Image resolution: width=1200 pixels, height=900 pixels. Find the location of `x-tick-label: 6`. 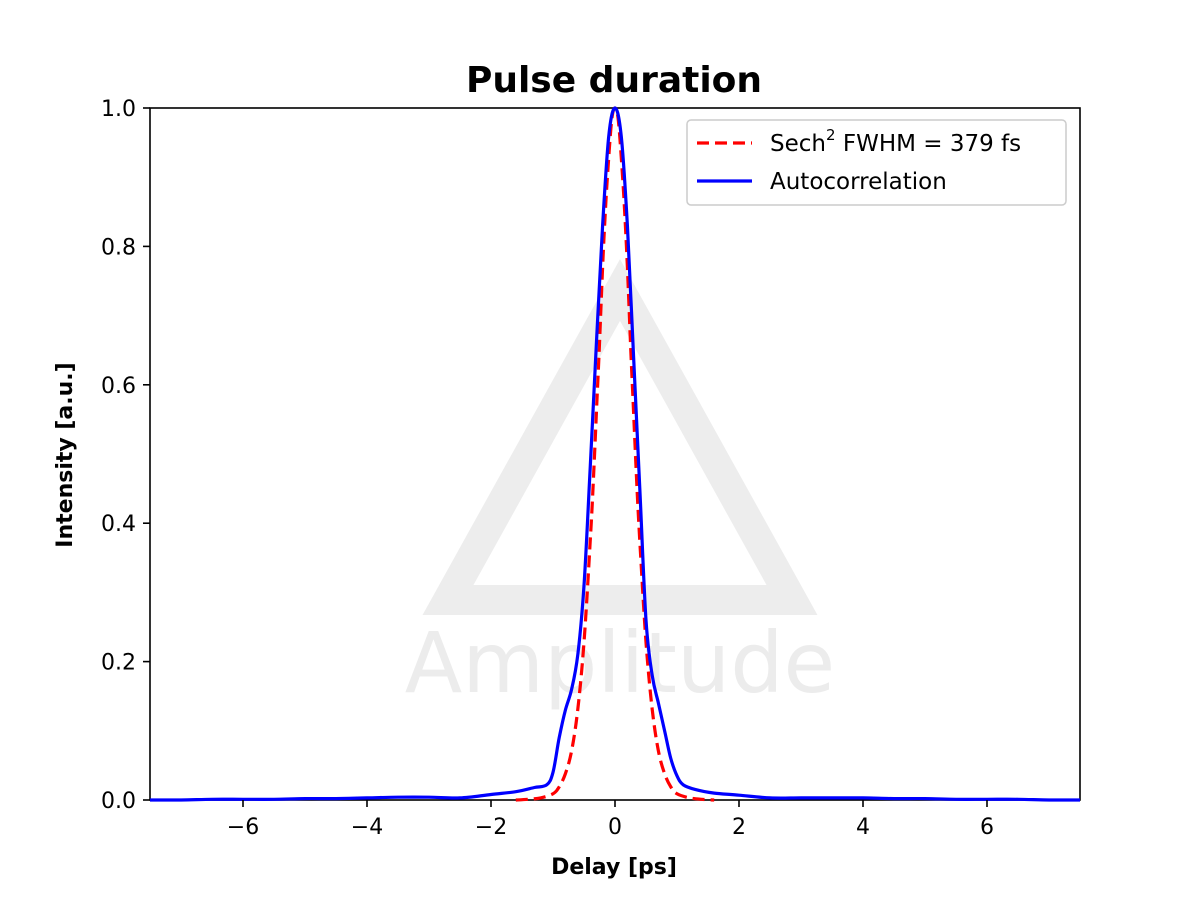

x-tick-label: 6 is located at coordinates (987, 827).